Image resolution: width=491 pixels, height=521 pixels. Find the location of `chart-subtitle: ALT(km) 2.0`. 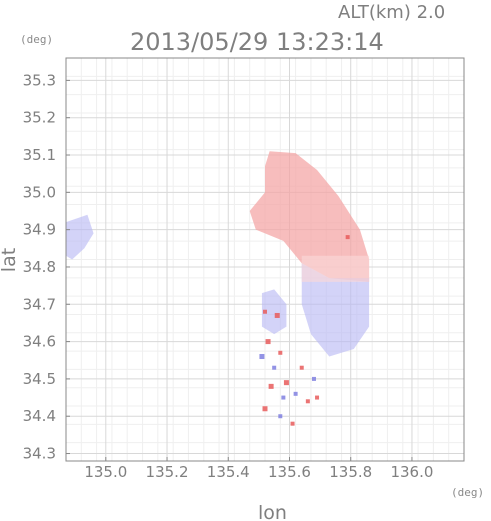

chart-subtitle: ALT(km) 2.0 is located at coordinates (391, 12).